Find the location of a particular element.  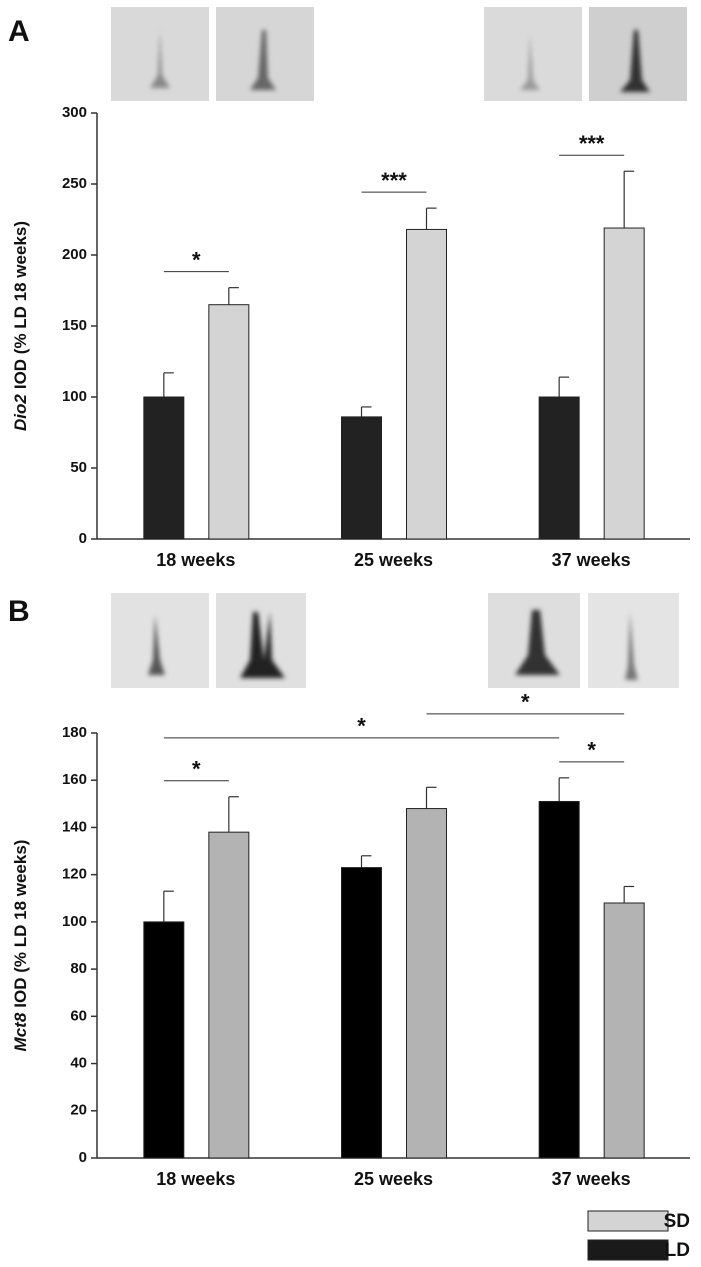

y-tick-label: 160 is located at coordinates (74, 779).